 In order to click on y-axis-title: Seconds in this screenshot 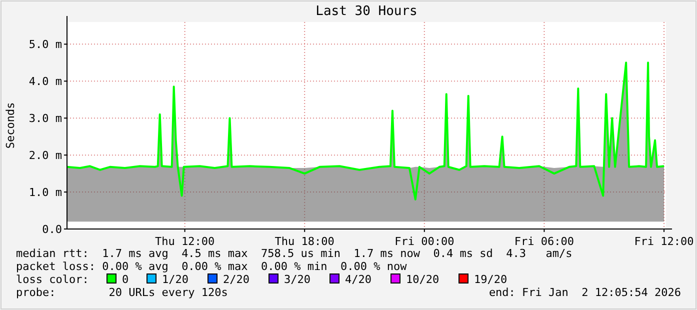, I will do `click(10, 125)`.